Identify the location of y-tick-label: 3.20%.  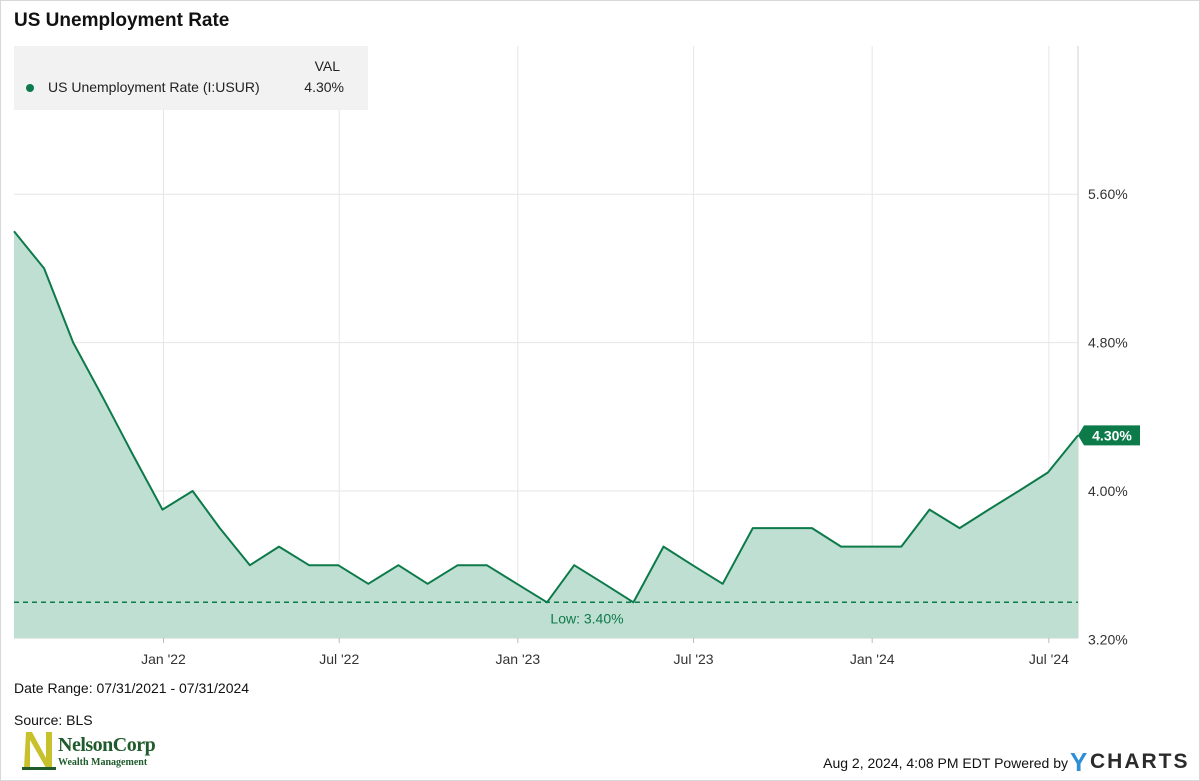
(1108, 639).